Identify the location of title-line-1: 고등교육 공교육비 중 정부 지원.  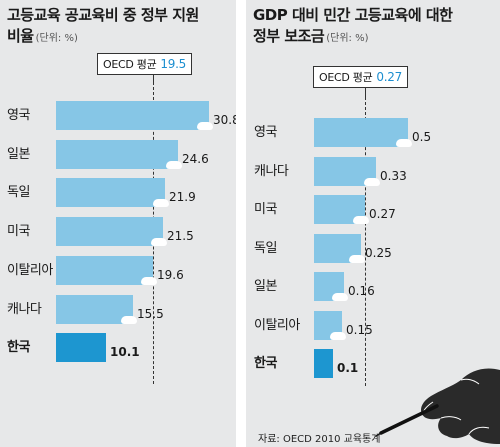
(103, 15).